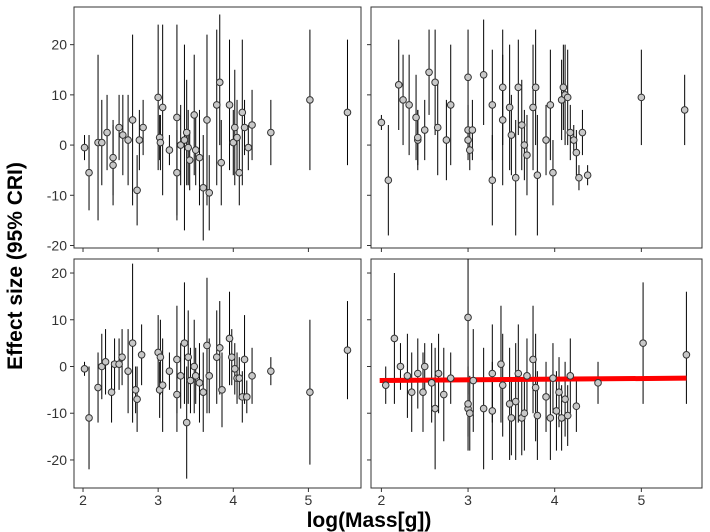  What do you see at coordinates (369, 520) in the screenshot?
I see `x-axis-title: log(Mass[g])` at bounding box center [369, 520].